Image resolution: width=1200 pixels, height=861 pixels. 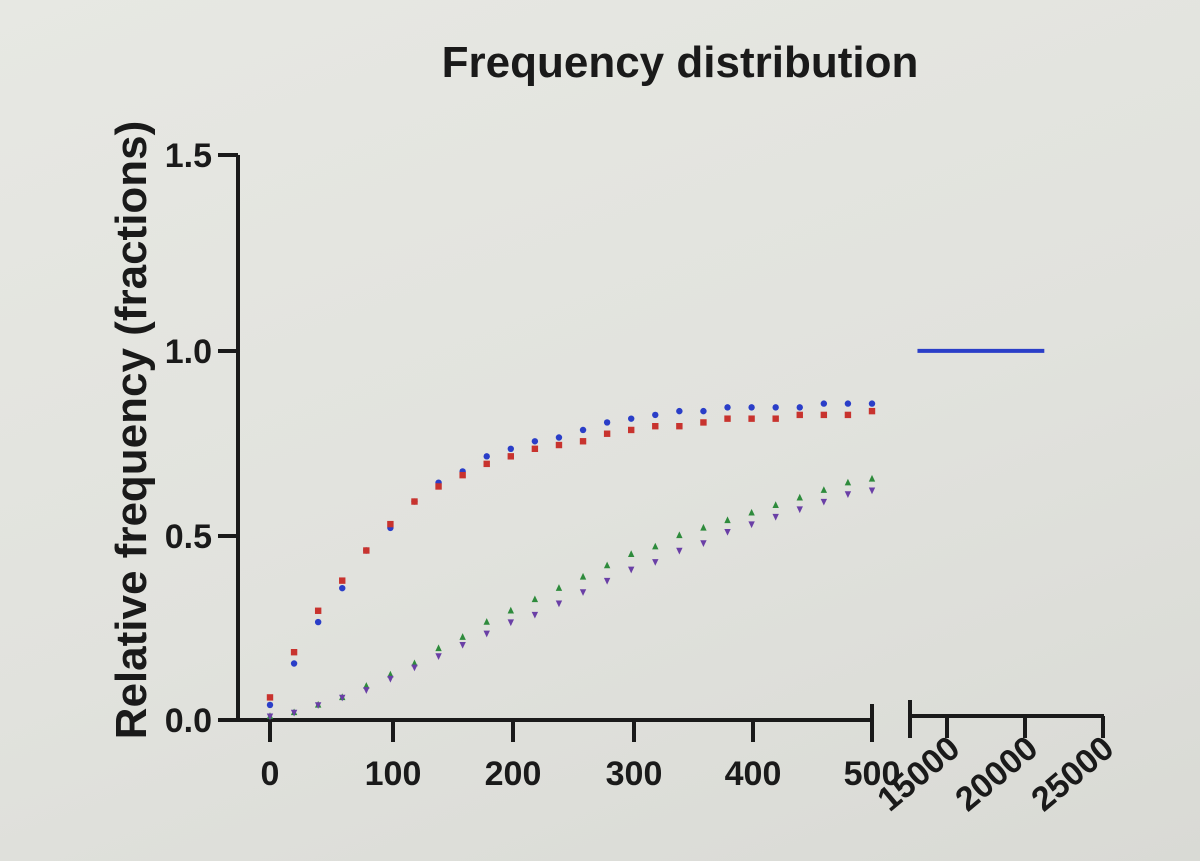 What do you see at coordinates (1072, 774) in the screenshot?
I see `x-tick-label: 25000` at bounding box center [1072, 774].